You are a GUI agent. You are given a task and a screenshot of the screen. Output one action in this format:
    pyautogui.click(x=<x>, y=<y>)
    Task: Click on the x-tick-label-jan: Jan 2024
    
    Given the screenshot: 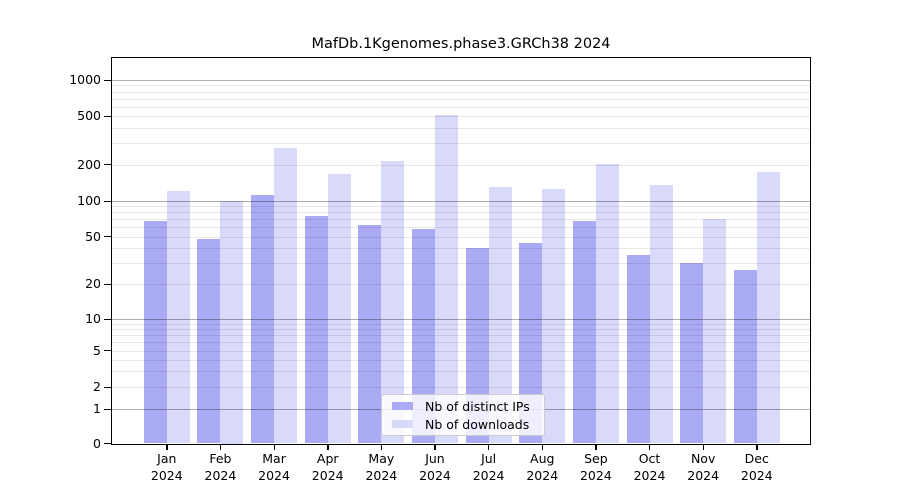 What is the action you would take?
    pyautogui.click(x=166, y=467)
    